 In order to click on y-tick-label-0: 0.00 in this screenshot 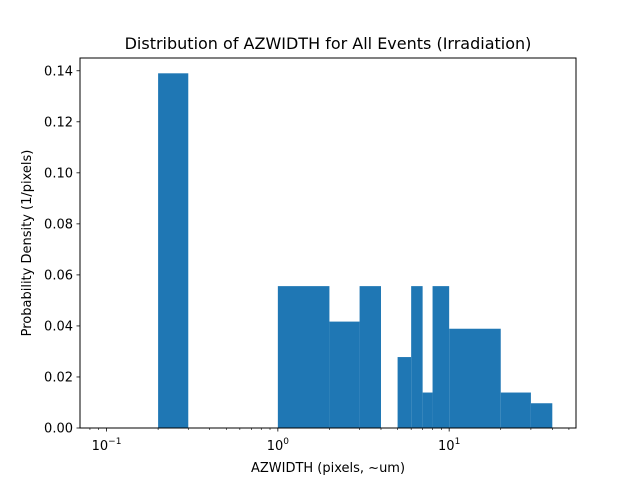, I will do `click(58, 429)`.